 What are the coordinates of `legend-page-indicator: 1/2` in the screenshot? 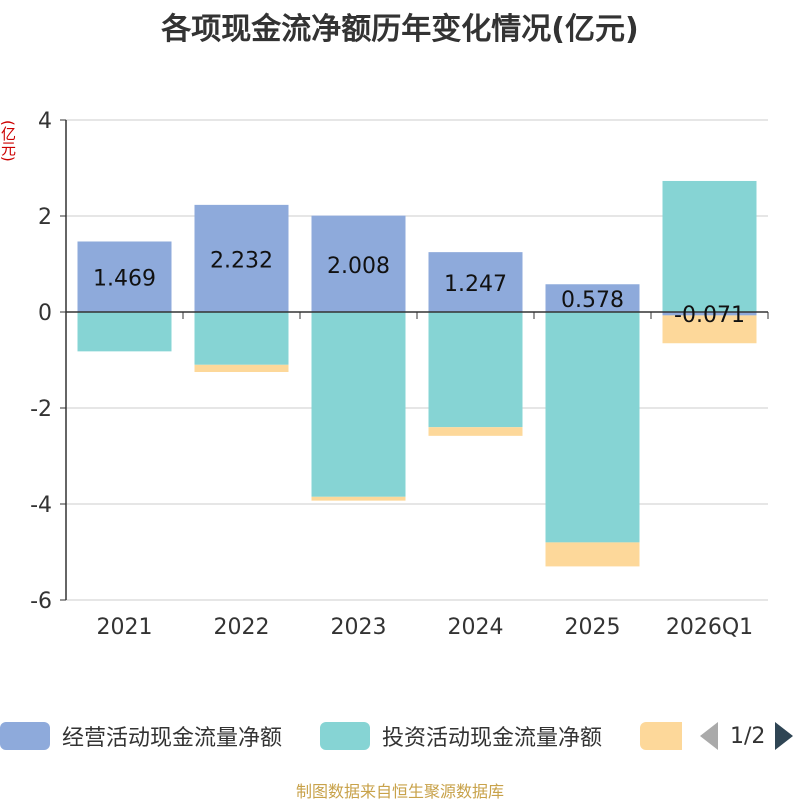 It's located at (748, 736).